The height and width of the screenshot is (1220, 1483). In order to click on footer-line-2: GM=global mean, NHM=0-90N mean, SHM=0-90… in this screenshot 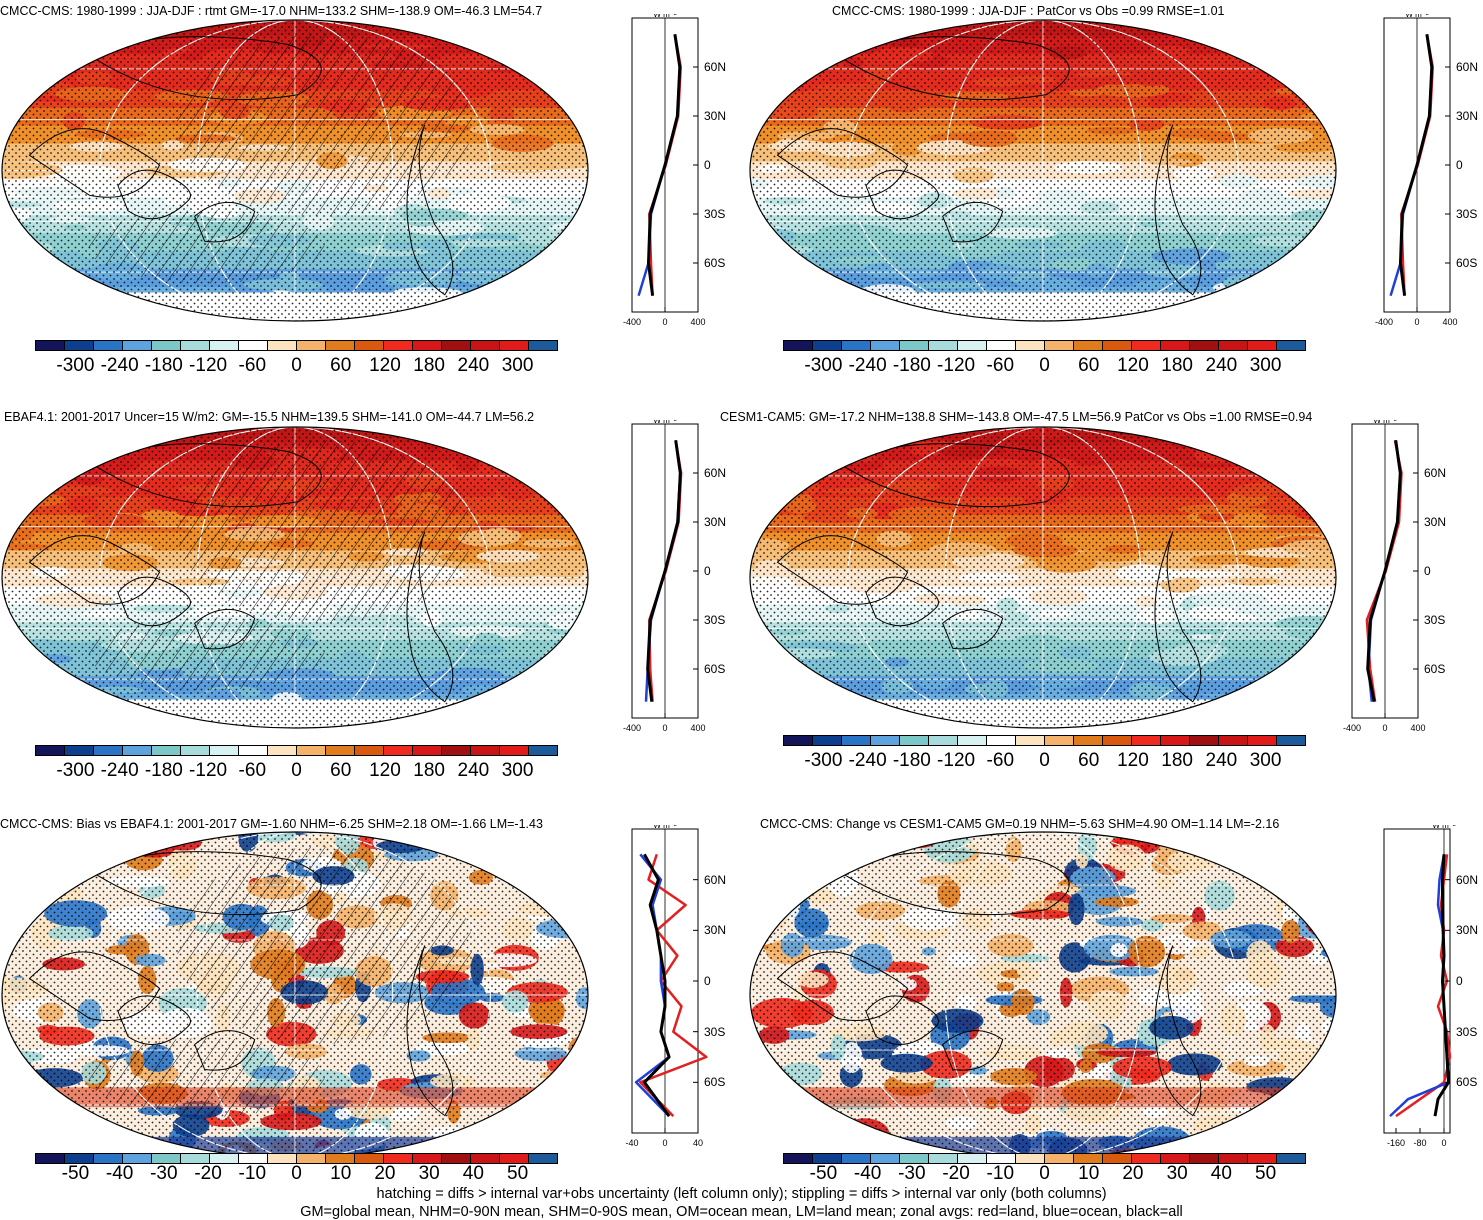, I will do `click(741, 1212)`.